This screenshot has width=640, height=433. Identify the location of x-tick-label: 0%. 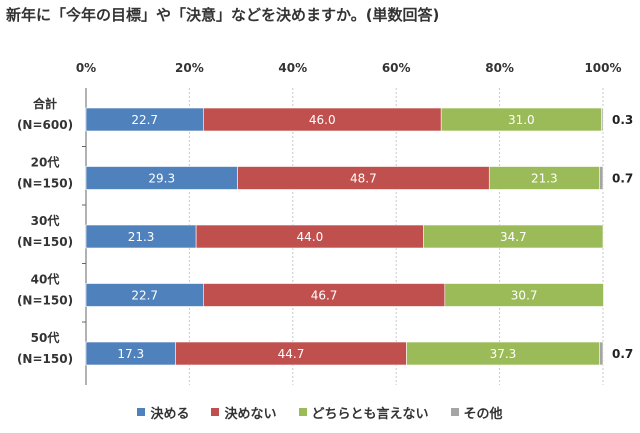
(86, 68).